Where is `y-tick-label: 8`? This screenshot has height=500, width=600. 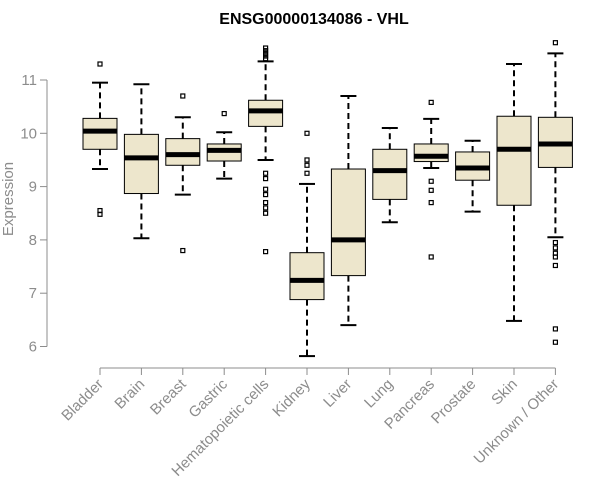 y-tick-label: 8 is located at coordinates (33, 240).